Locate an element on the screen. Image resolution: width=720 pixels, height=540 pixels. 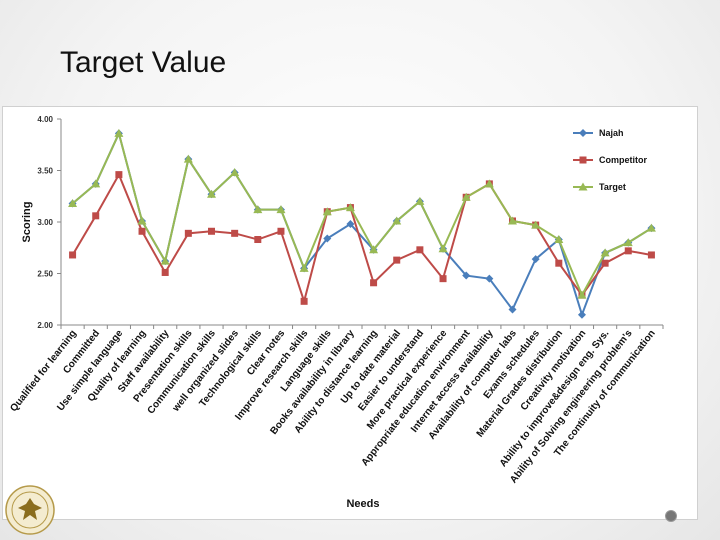
y-tick-label: 3.50 is located at coordinates (45, 171).